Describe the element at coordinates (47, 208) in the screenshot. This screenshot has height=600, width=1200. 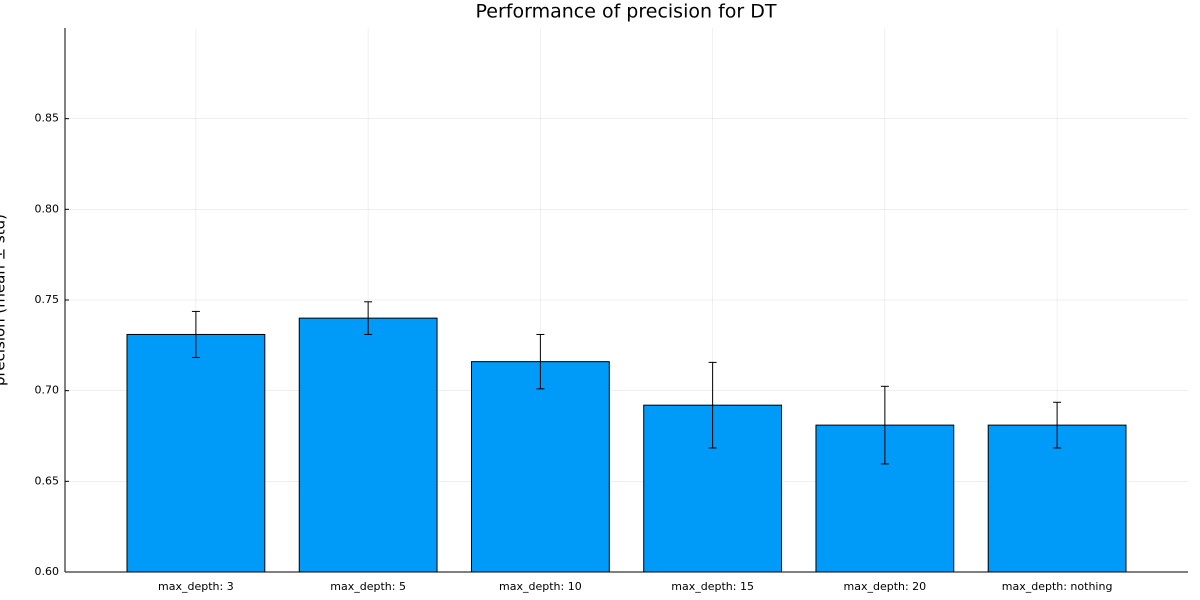
I see `y-tick-label: 0.80` at that location.